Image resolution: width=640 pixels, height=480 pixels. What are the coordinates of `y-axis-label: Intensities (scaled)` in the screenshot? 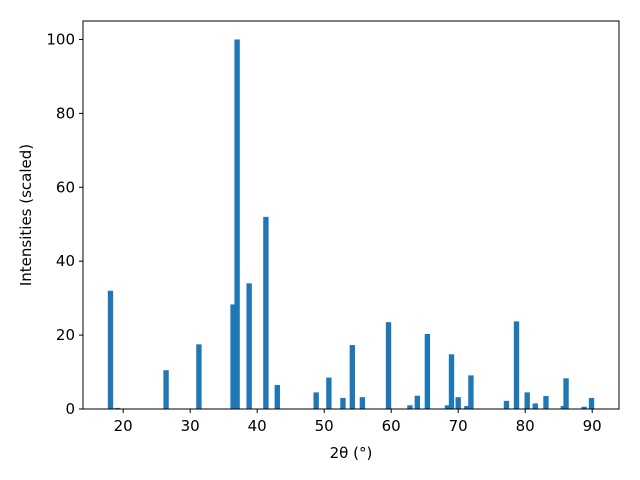 It's located at (26, 215).